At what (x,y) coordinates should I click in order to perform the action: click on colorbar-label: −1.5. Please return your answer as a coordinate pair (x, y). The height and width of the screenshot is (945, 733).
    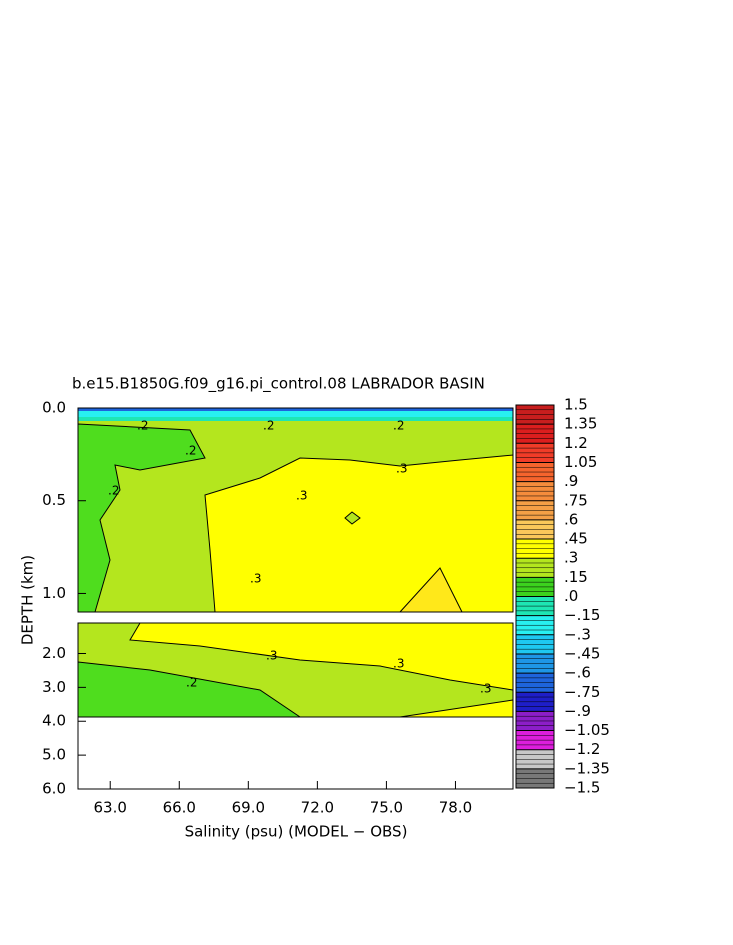
    Looking at the image, I should click on (582, 788).